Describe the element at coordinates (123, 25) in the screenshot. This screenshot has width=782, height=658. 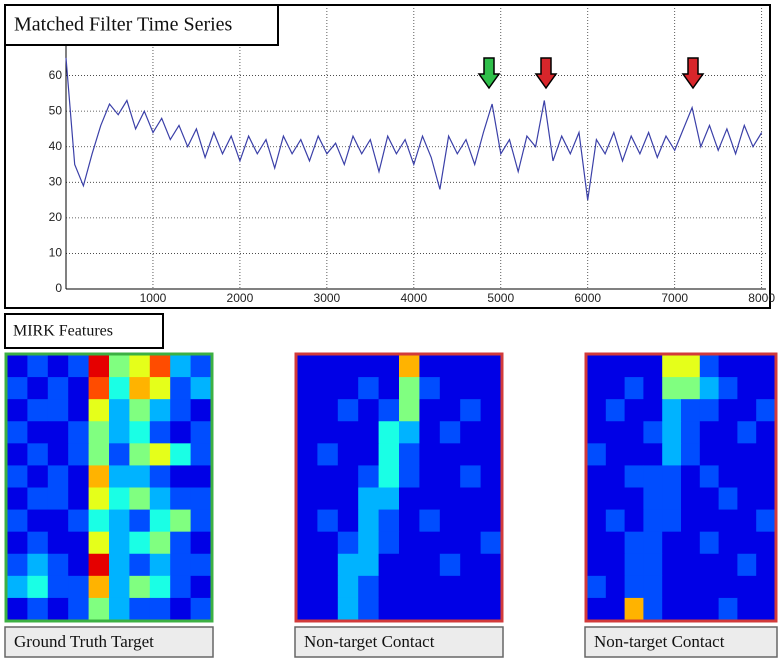
I see `chart-title: Matched Filter Time Series` at that location.